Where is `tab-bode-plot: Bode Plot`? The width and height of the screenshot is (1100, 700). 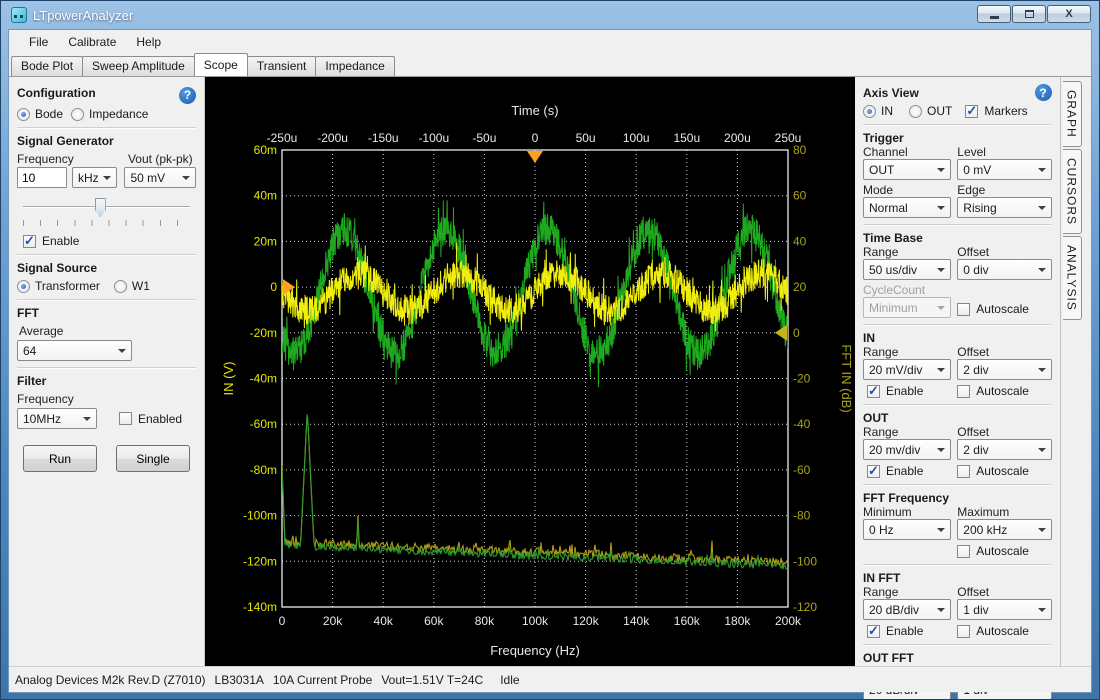
tab-bode-plot: Bode Plot is located at coordinates (47, 66).